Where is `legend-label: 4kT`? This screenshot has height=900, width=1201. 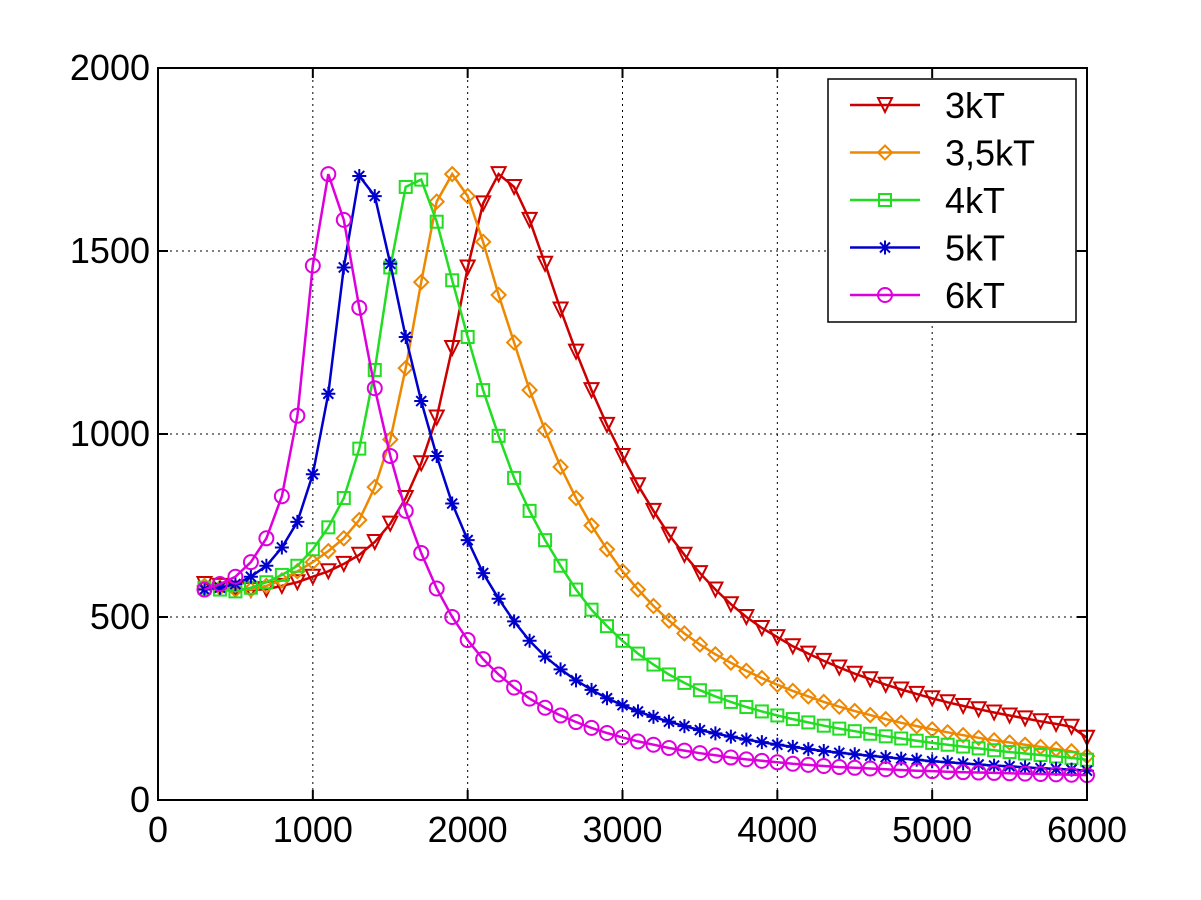
legend-label: 4kT is located at coordinates (975, 200).